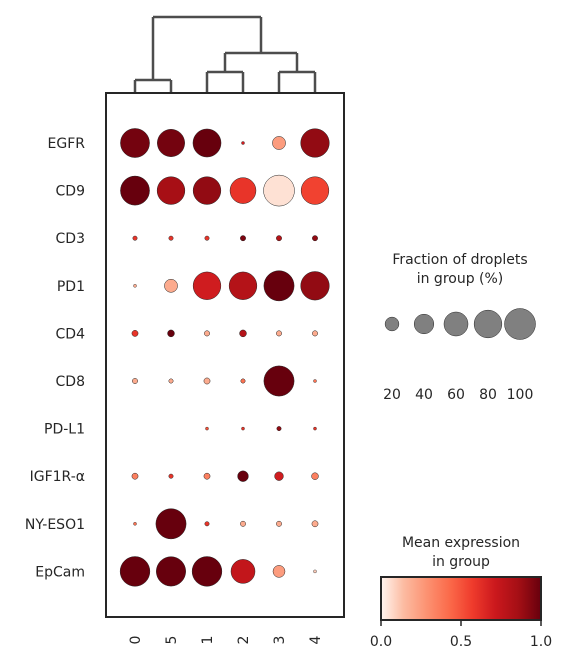  I want to click on size-legend-label: 60, so click(456, 395).